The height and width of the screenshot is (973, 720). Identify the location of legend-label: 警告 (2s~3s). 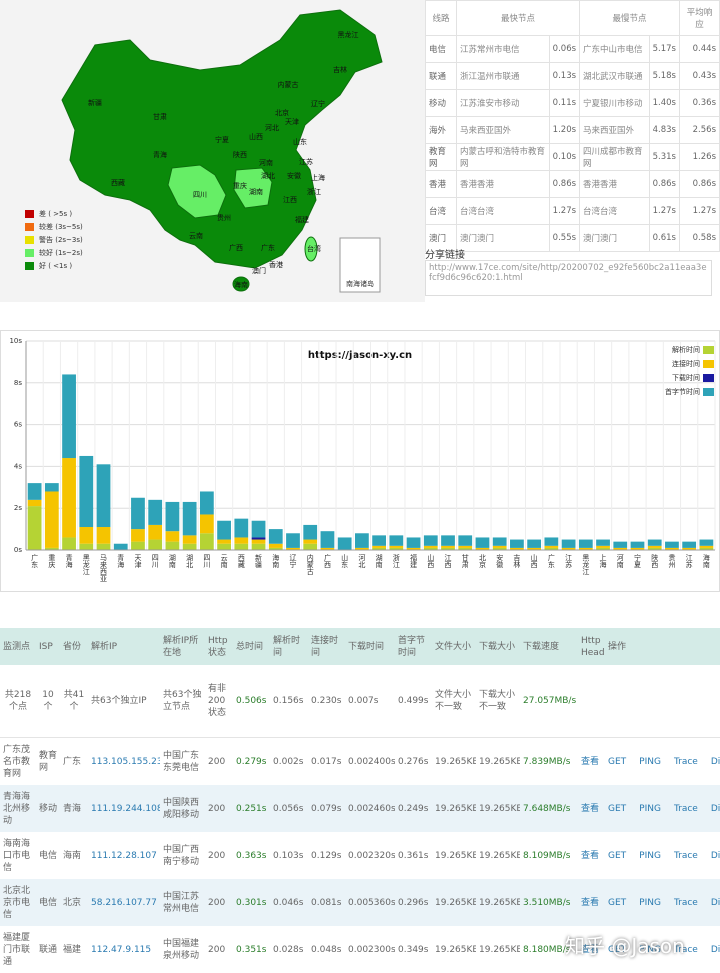
(61, 239).